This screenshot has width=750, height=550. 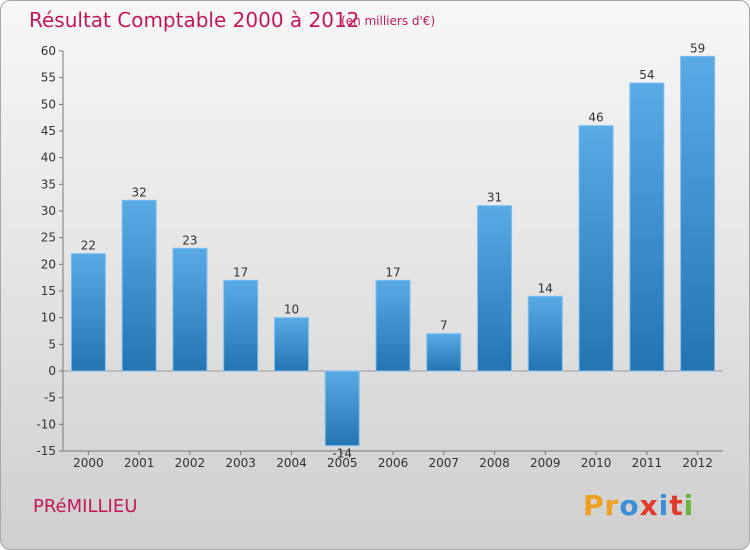 I want to click on data-label: 14, so click(x=545, y=288).